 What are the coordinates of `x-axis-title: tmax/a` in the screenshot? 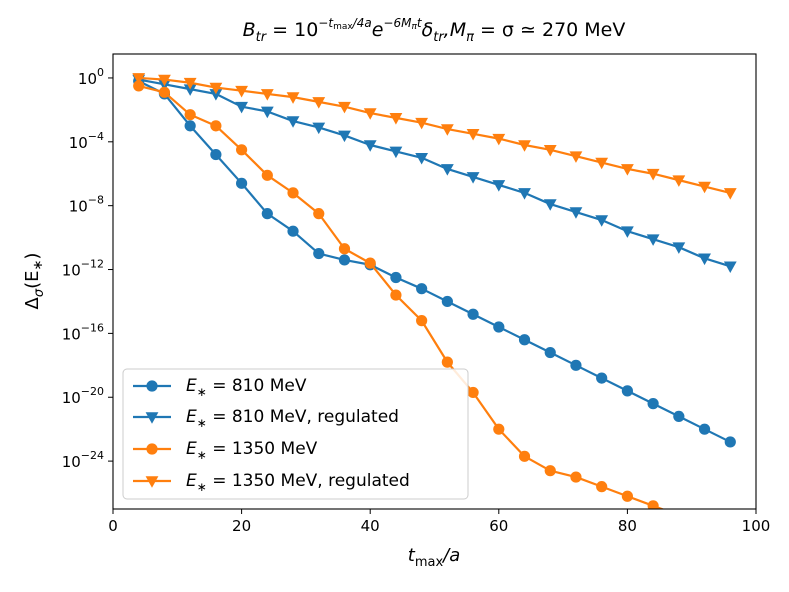 It's located at (434, 557).